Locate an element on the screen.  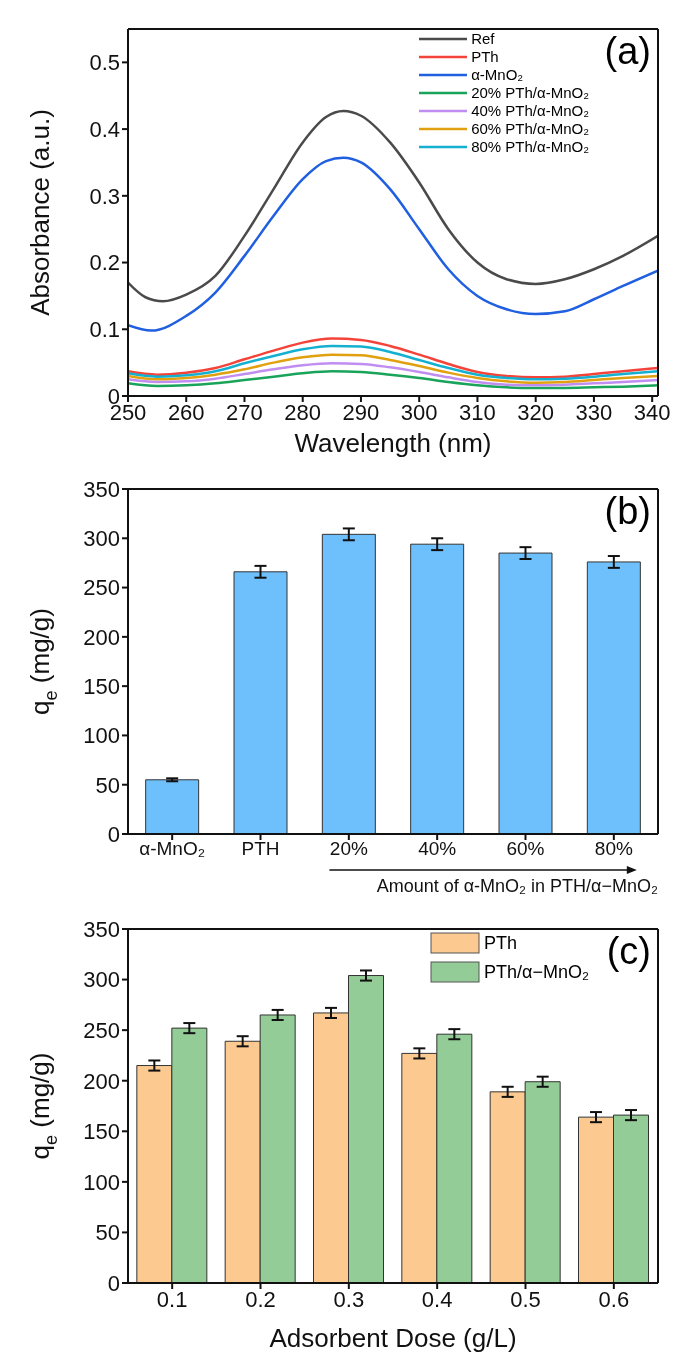
annotation: (a) is located at coordinates (627, 51).